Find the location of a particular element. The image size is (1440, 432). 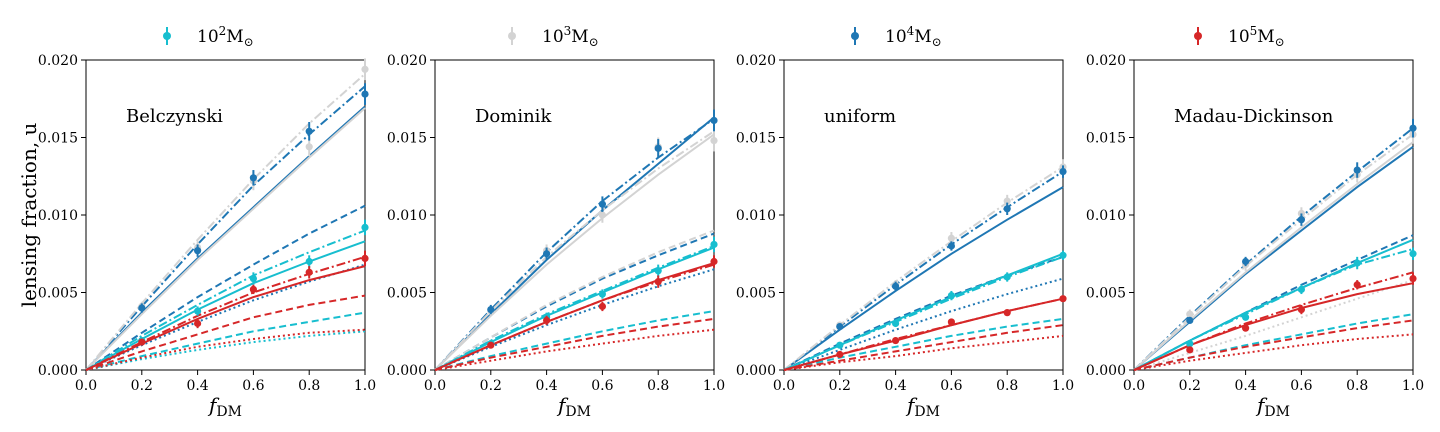

legend-label: 102M⊙ is located at coordinates (225, 36).